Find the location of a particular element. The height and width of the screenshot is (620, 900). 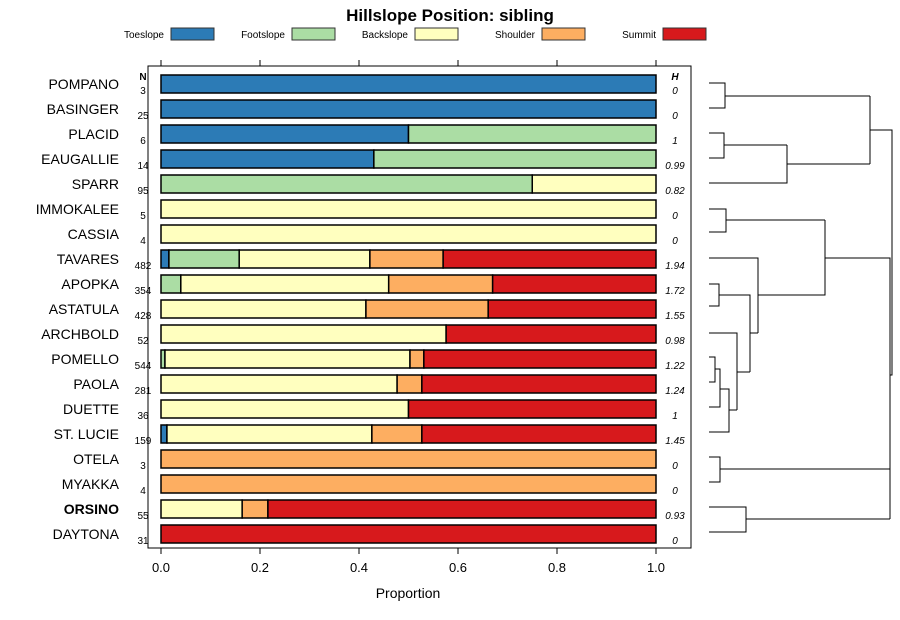

h-value: 0.82 is located at coordinates (675, 191).